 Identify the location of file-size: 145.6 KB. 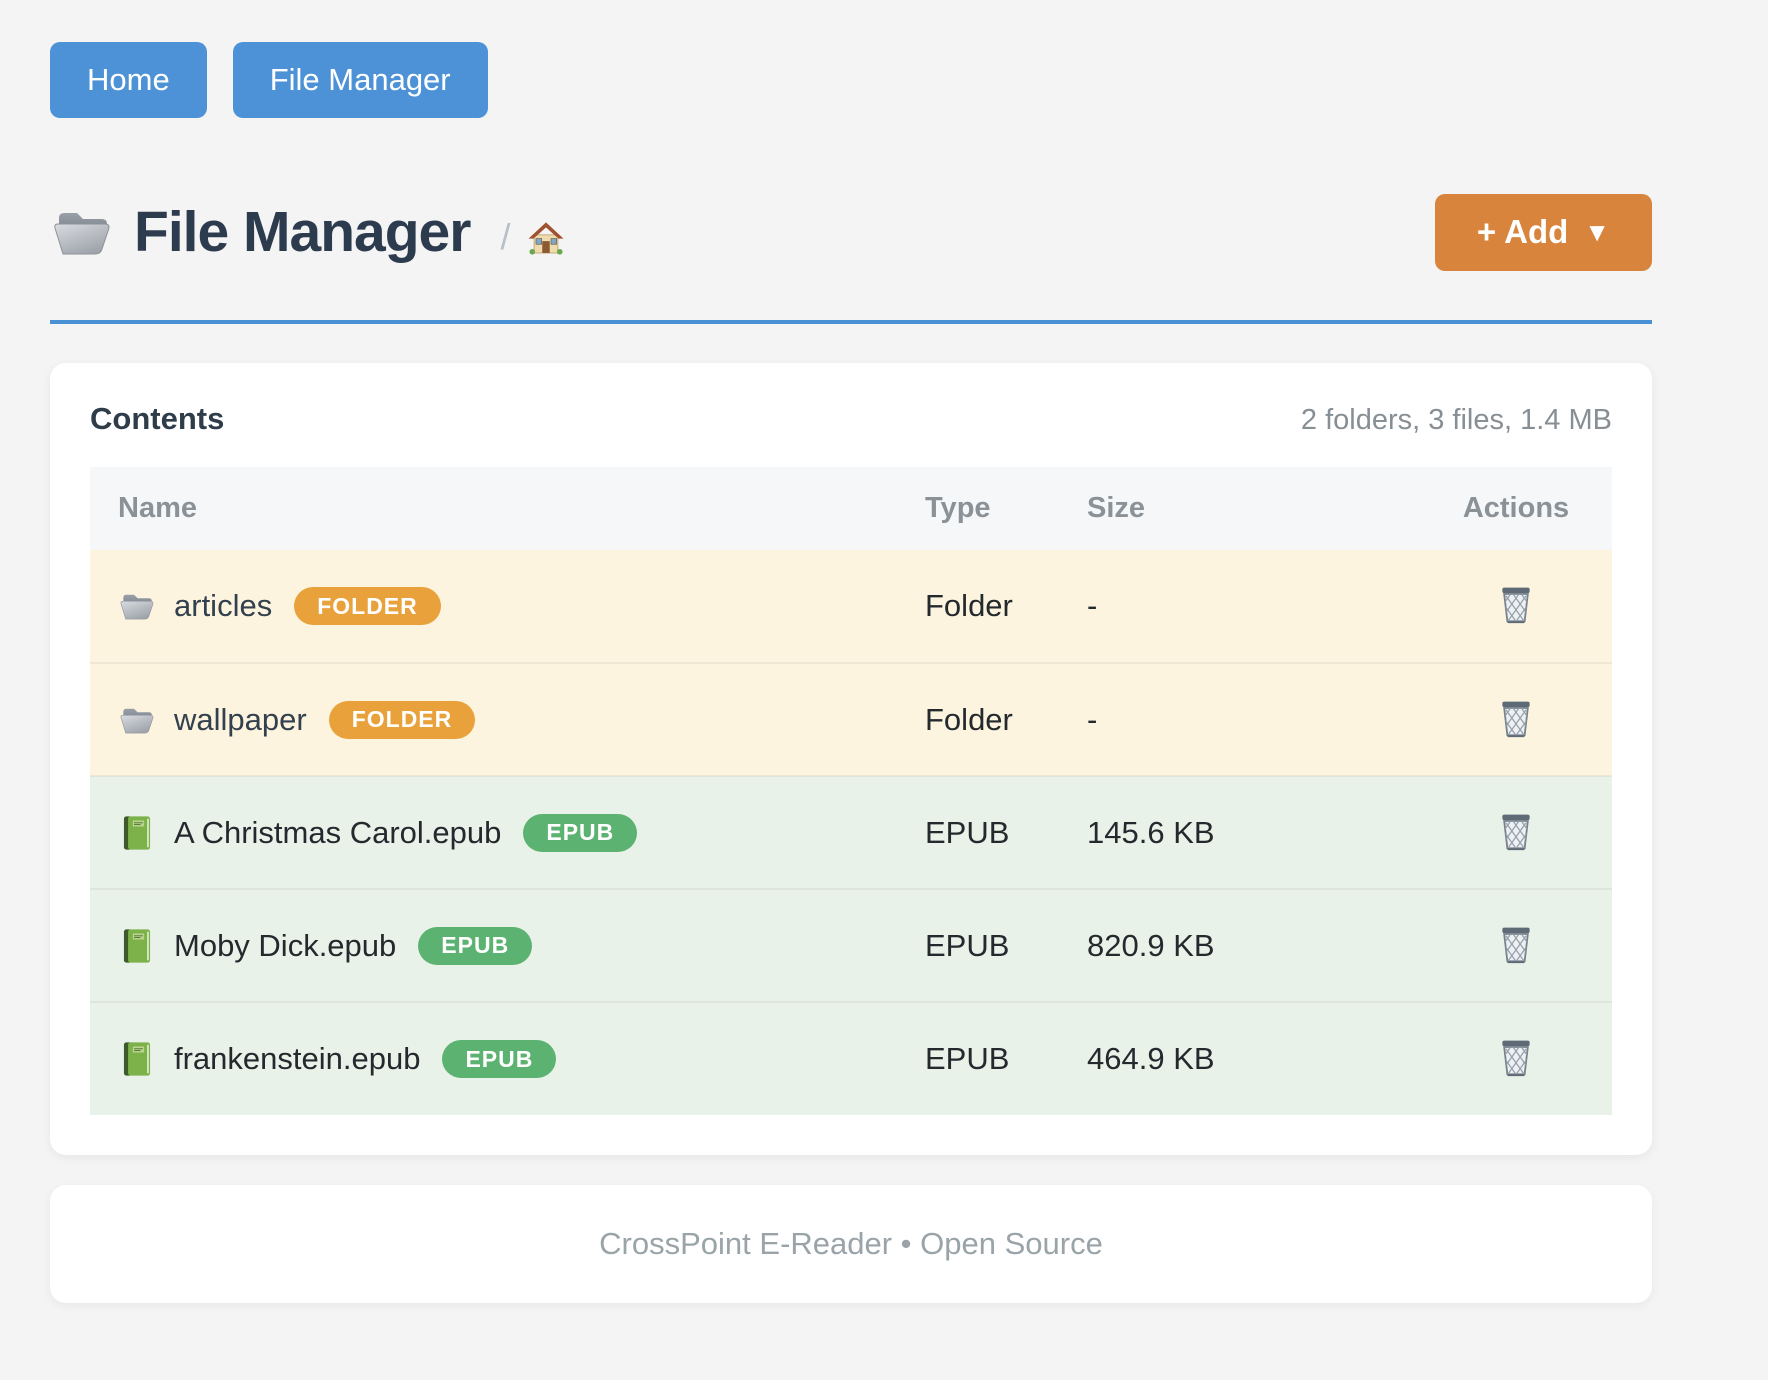
(1151, 832).